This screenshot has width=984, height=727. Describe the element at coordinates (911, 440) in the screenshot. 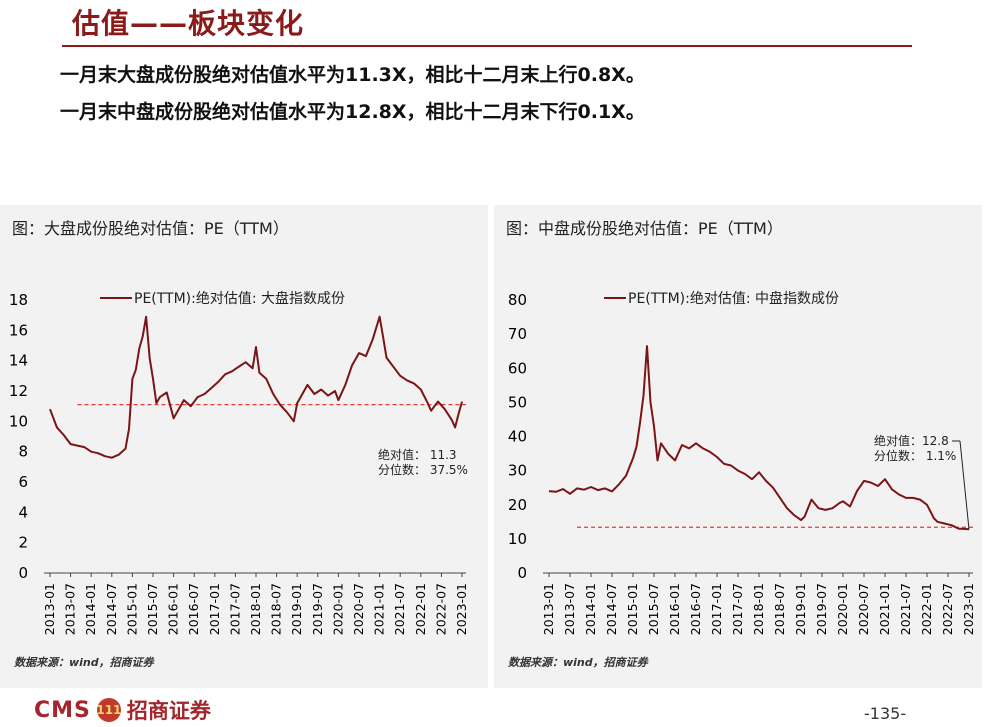

I see `annotation-text: 绝对值：12.8` at that location.